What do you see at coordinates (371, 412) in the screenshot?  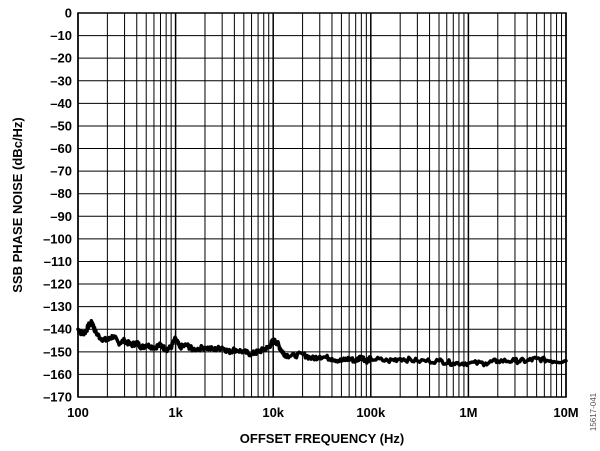 I see `x-tick-label: 100k` at bounding box center [371, 412].